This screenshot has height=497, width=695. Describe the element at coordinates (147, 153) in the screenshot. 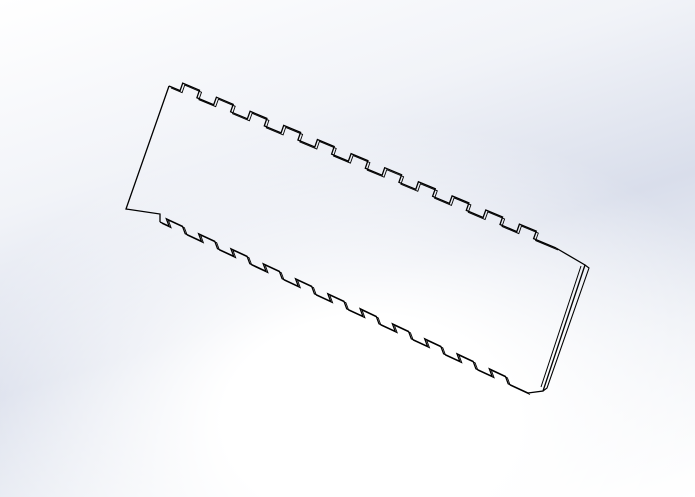

I see `left-end-edge` at that location.